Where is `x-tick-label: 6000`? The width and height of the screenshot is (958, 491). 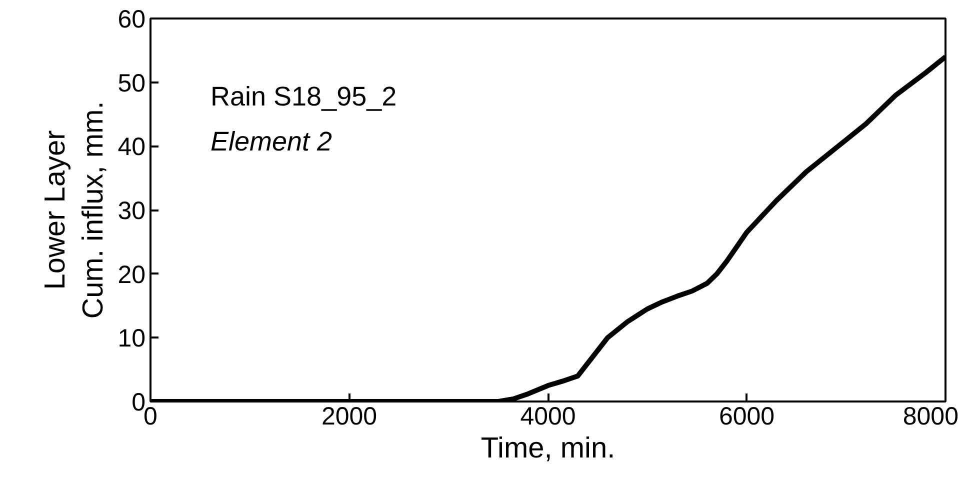
x-tick-label: 6000 is located at coordinates (746, 416).